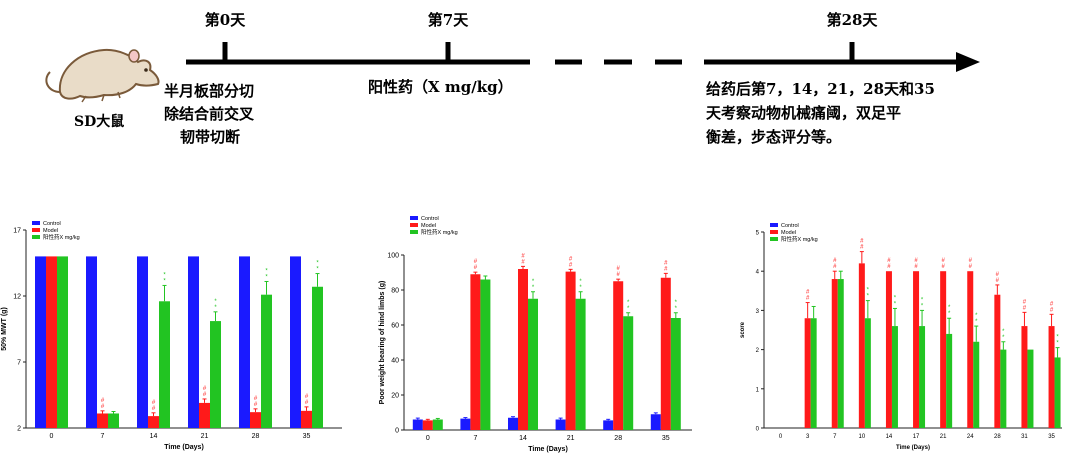  What do you see at coordinates (781, 437) in the screenshot?
I see `x-tick-label: 0` at bounding box center [781, 437].